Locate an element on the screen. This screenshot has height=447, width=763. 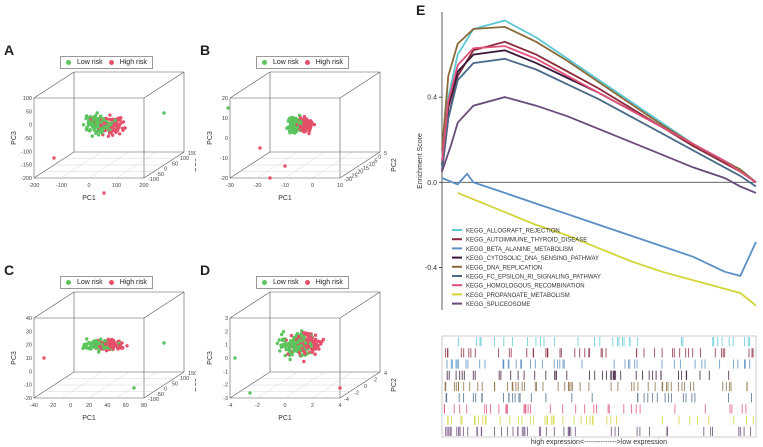
y-tick-label: 0.0 is located at coordinates (432, 183).